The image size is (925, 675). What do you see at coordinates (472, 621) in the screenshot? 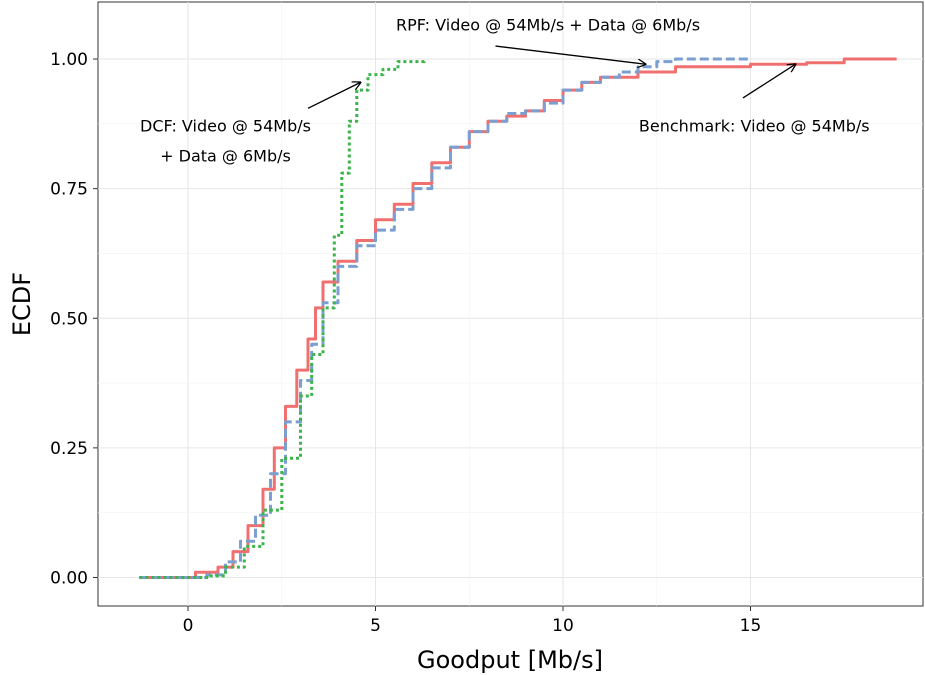
I see `x-axis: 0 5 10 15` at bounding box center [472, 621].